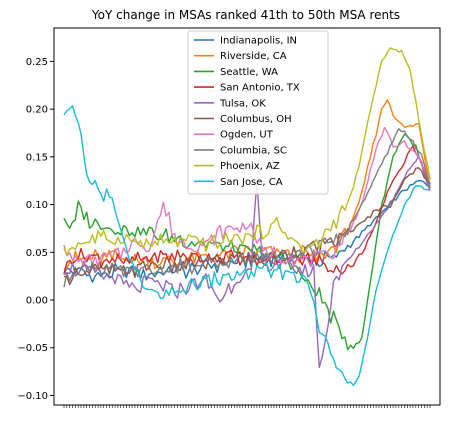 The height and width of the screenshot is (441, 458). I want to click on legend-box, so click(258, 112).